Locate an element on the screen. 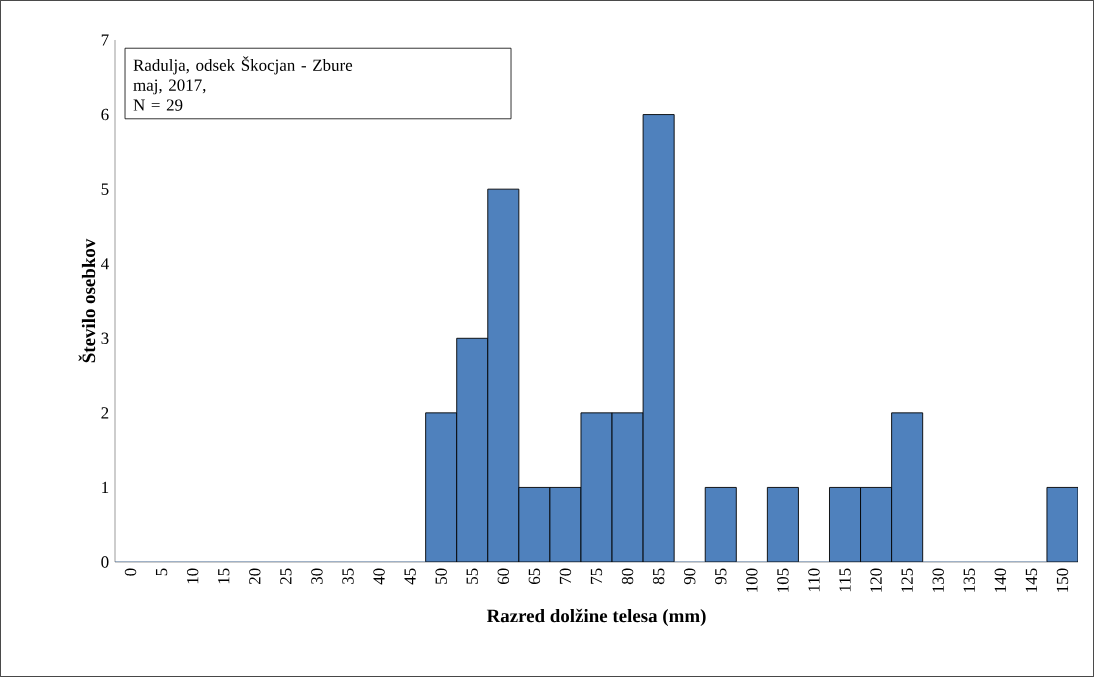  x-tick-label: 90 is located at coordinates (689, 576).